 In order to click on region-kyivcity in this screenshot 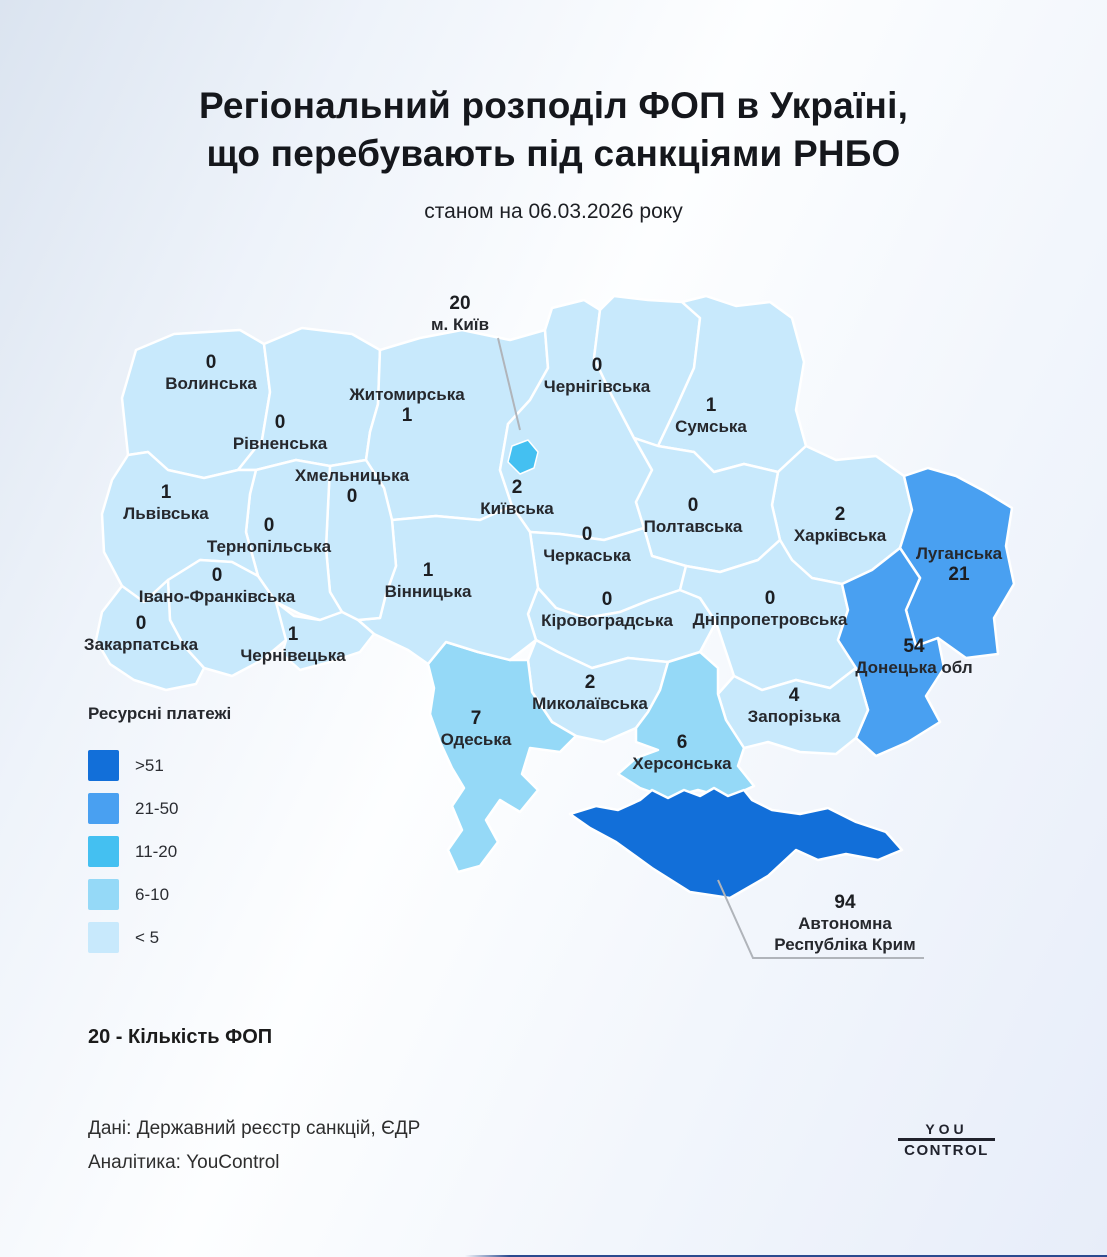, I will do `click(523, 457)`.